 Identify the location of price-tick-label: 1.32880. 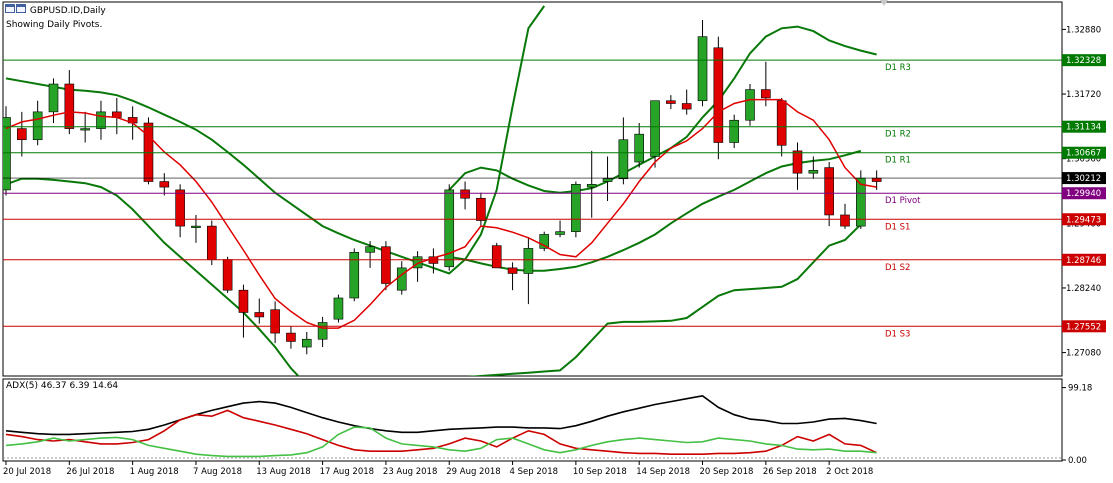
(1083, 30).